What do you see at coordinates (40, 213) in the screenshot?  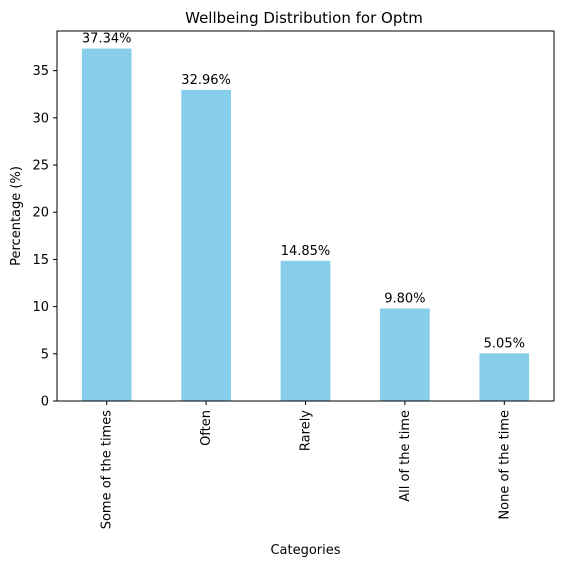 I see `y-tick-label: 20` at bounding box center [40, 213].